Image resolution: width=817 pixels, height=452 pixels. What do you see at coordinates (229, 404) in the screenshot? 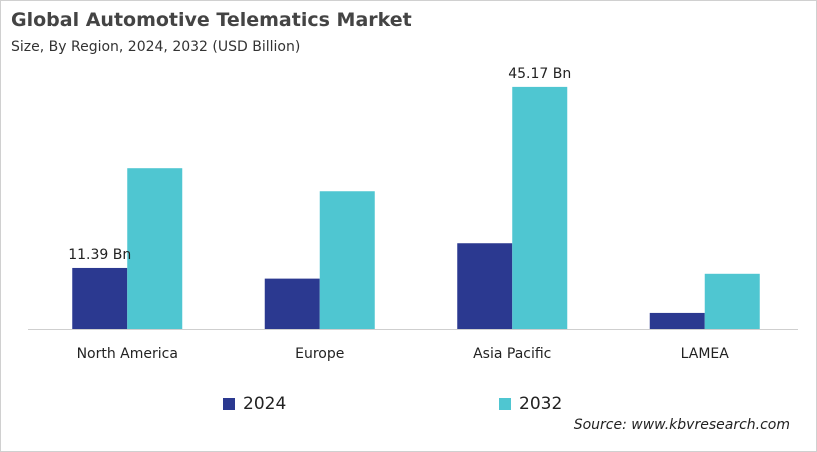
I see `legend-swatch-2024` at bounding box center [229, 404].